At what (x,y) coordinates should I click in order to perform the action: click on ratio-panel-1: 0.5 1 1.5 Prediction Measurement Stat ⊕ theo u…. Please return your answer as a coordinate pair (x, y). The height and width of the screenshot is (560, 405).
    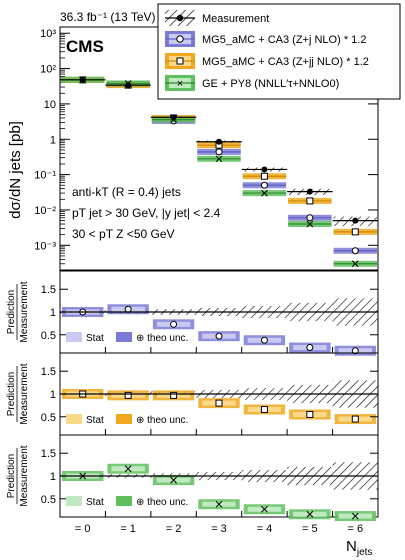
    Looking at the image, I should click on (192, 313).